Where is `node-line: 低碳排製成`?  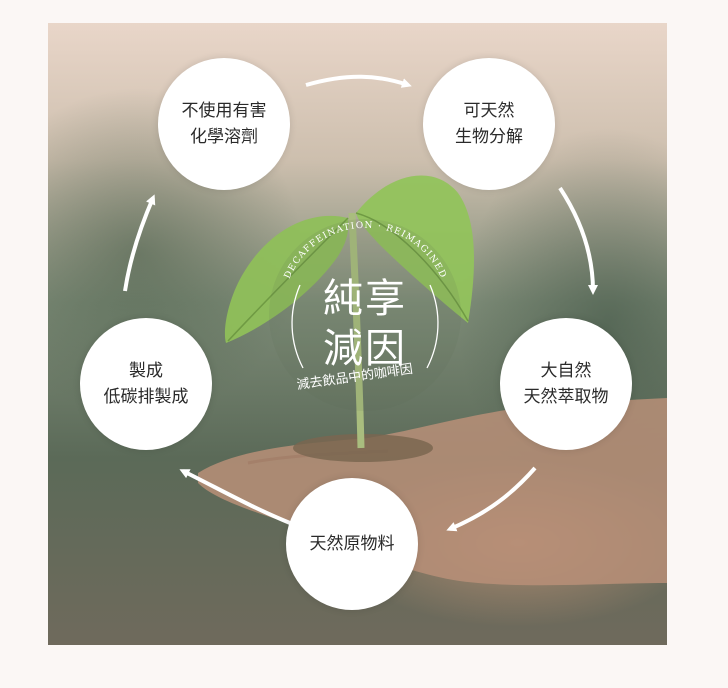
node-line: 低碳排製成 is located at coordinates (146, 397).